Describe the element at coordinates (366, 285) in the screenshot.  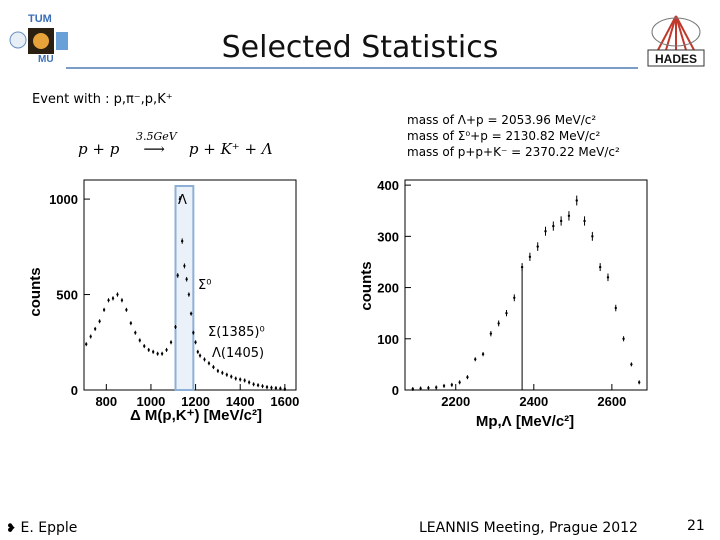
I see `right-y-axis-label: counts` at that location.